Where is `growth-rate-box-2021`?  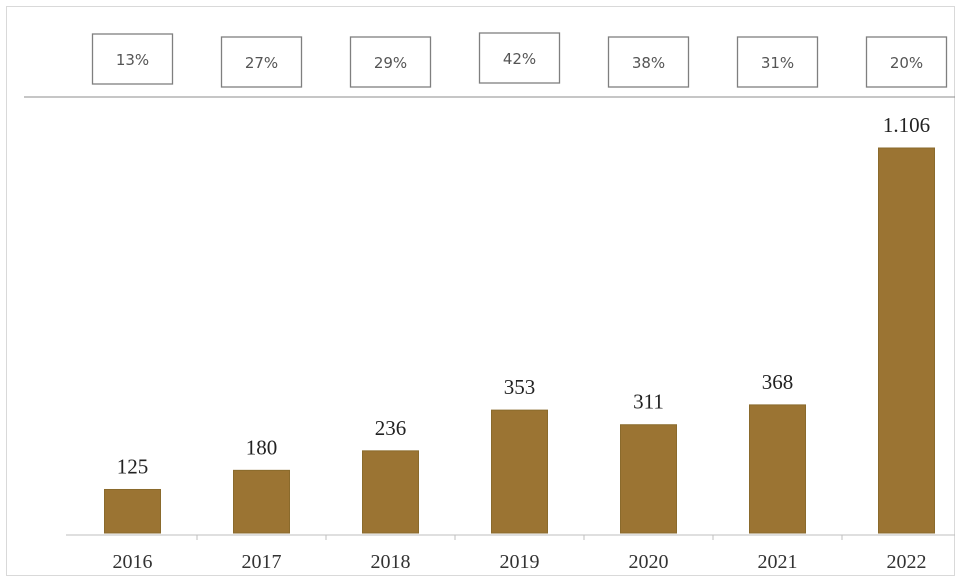
growth-rate-box-2021 is located at coordinates (777, 62).